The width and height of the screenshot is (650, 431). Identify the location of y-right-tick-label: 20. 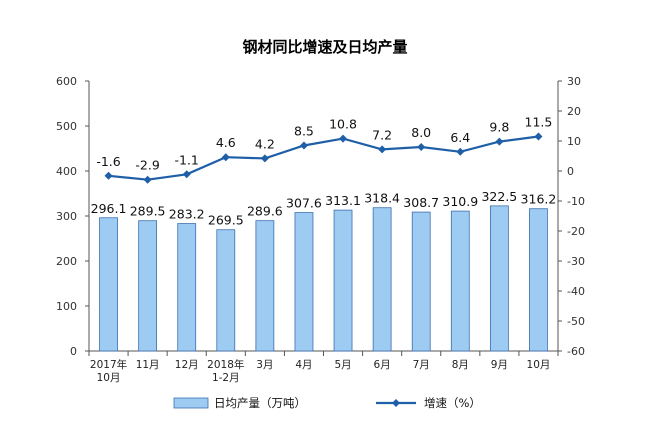
(574, 111).